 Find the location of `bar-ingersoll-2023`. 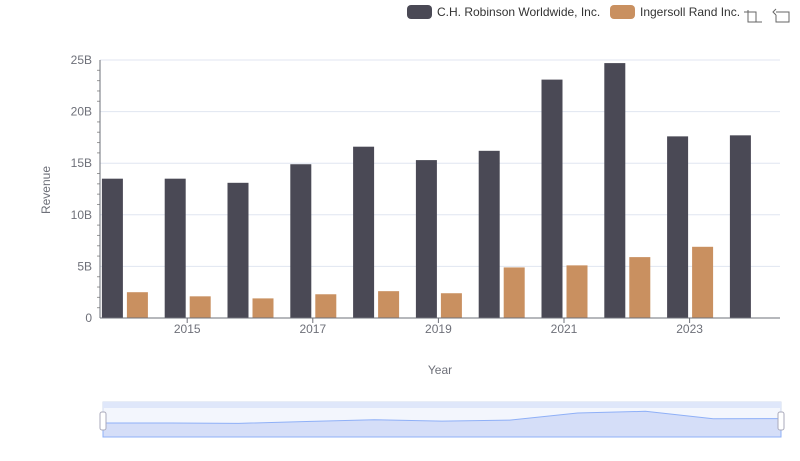

bar-ingersoll-2023 is located at coordinates (703, 282).